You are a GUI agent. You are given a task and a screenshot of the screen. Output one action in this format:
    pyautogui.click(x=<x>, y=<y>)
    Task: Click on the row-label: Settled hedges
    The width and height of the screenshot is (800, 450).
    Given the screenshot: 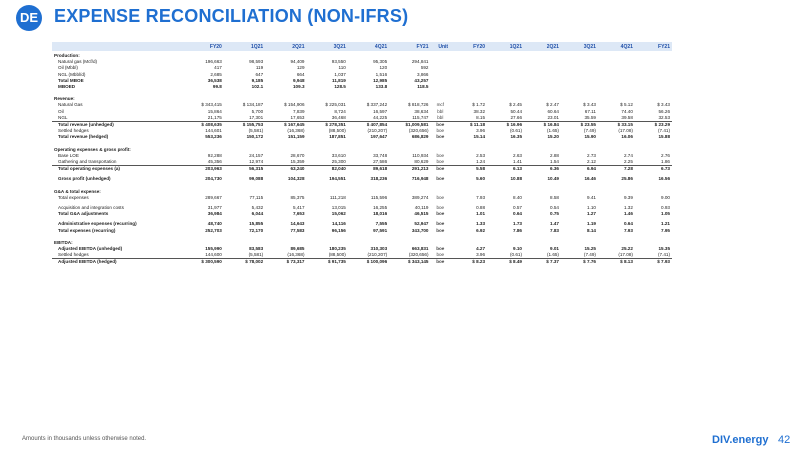 What is the action you would take?
    pyautogui.click(x=73, y=255)
    